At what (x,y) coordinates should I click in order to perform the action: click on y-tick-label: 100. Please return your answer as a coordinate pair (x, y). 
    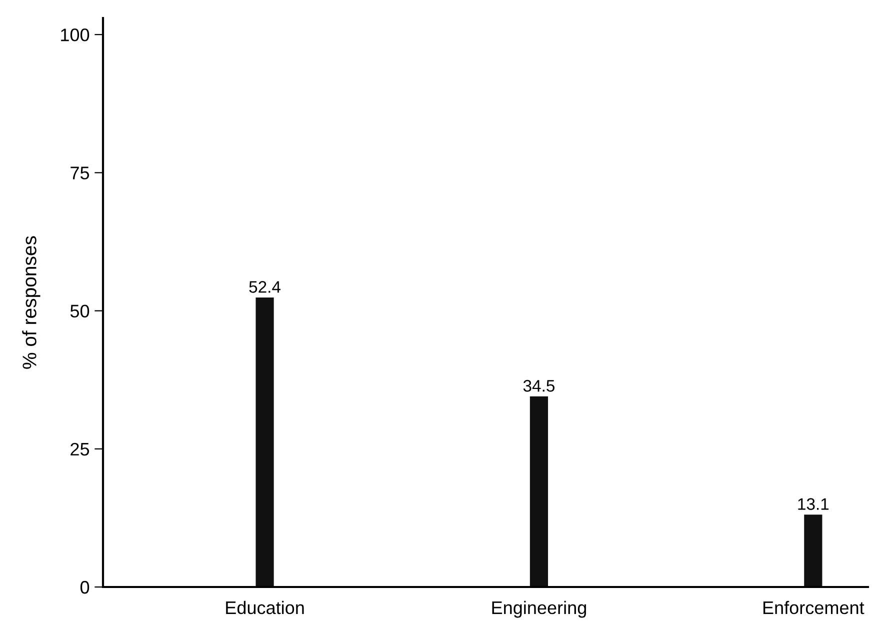
    Looking at the image, I should click on (75, 35).